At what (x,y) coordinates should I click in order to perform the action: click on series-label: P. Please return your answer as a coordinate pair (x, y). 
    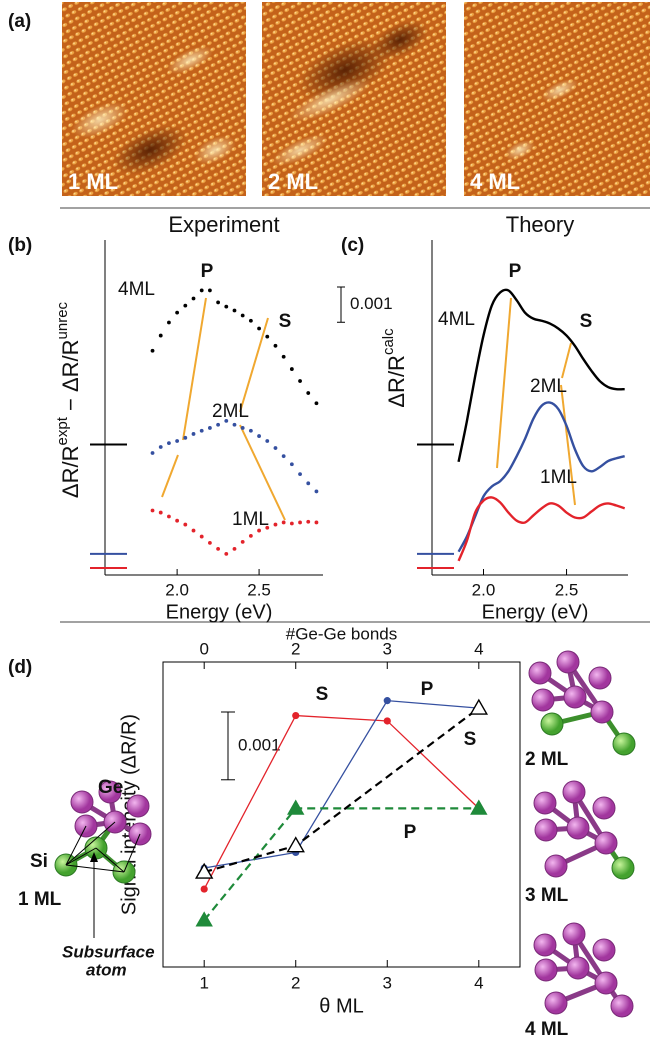
    Looking at the image, I should click on (410, 832).